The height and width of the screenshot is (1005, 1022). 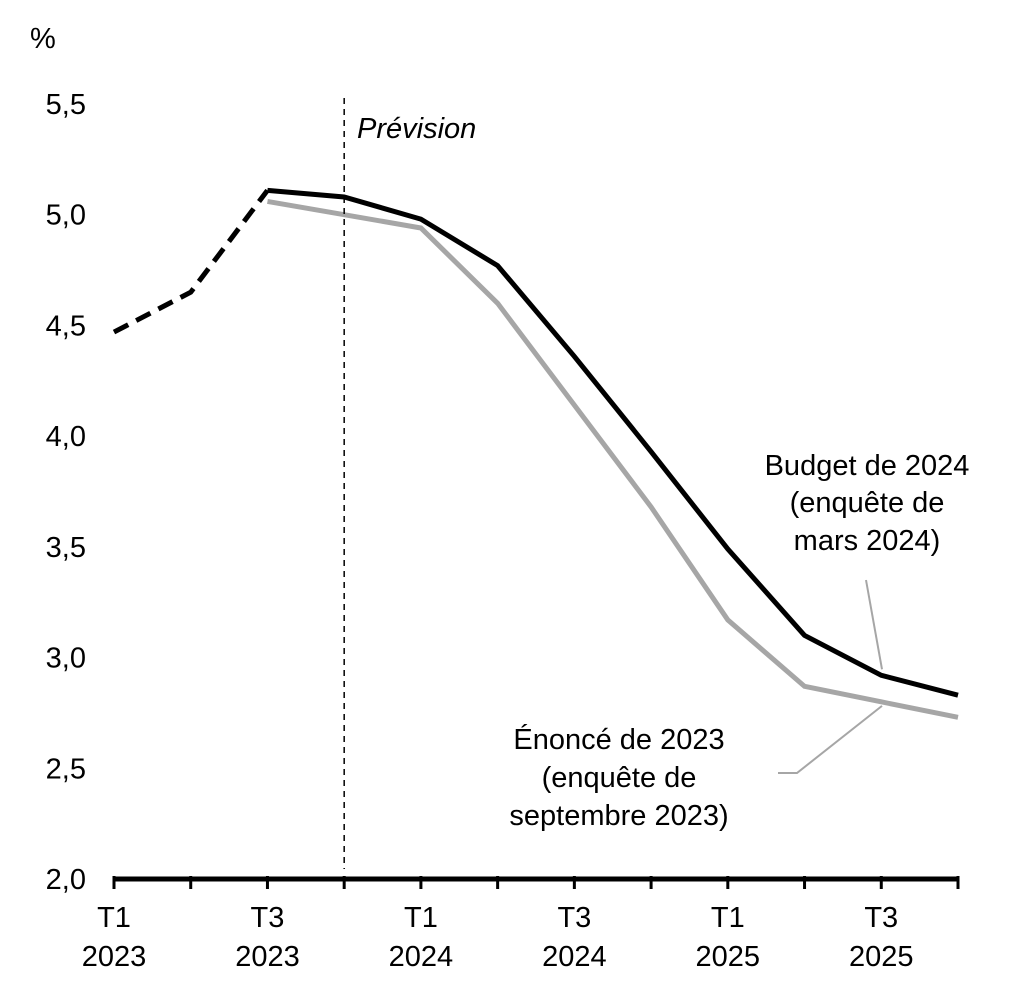 What do you see at coordinates (43, 39) in the screenshot?
I see `y-axis-label: %` at bounding box center [43, 39].